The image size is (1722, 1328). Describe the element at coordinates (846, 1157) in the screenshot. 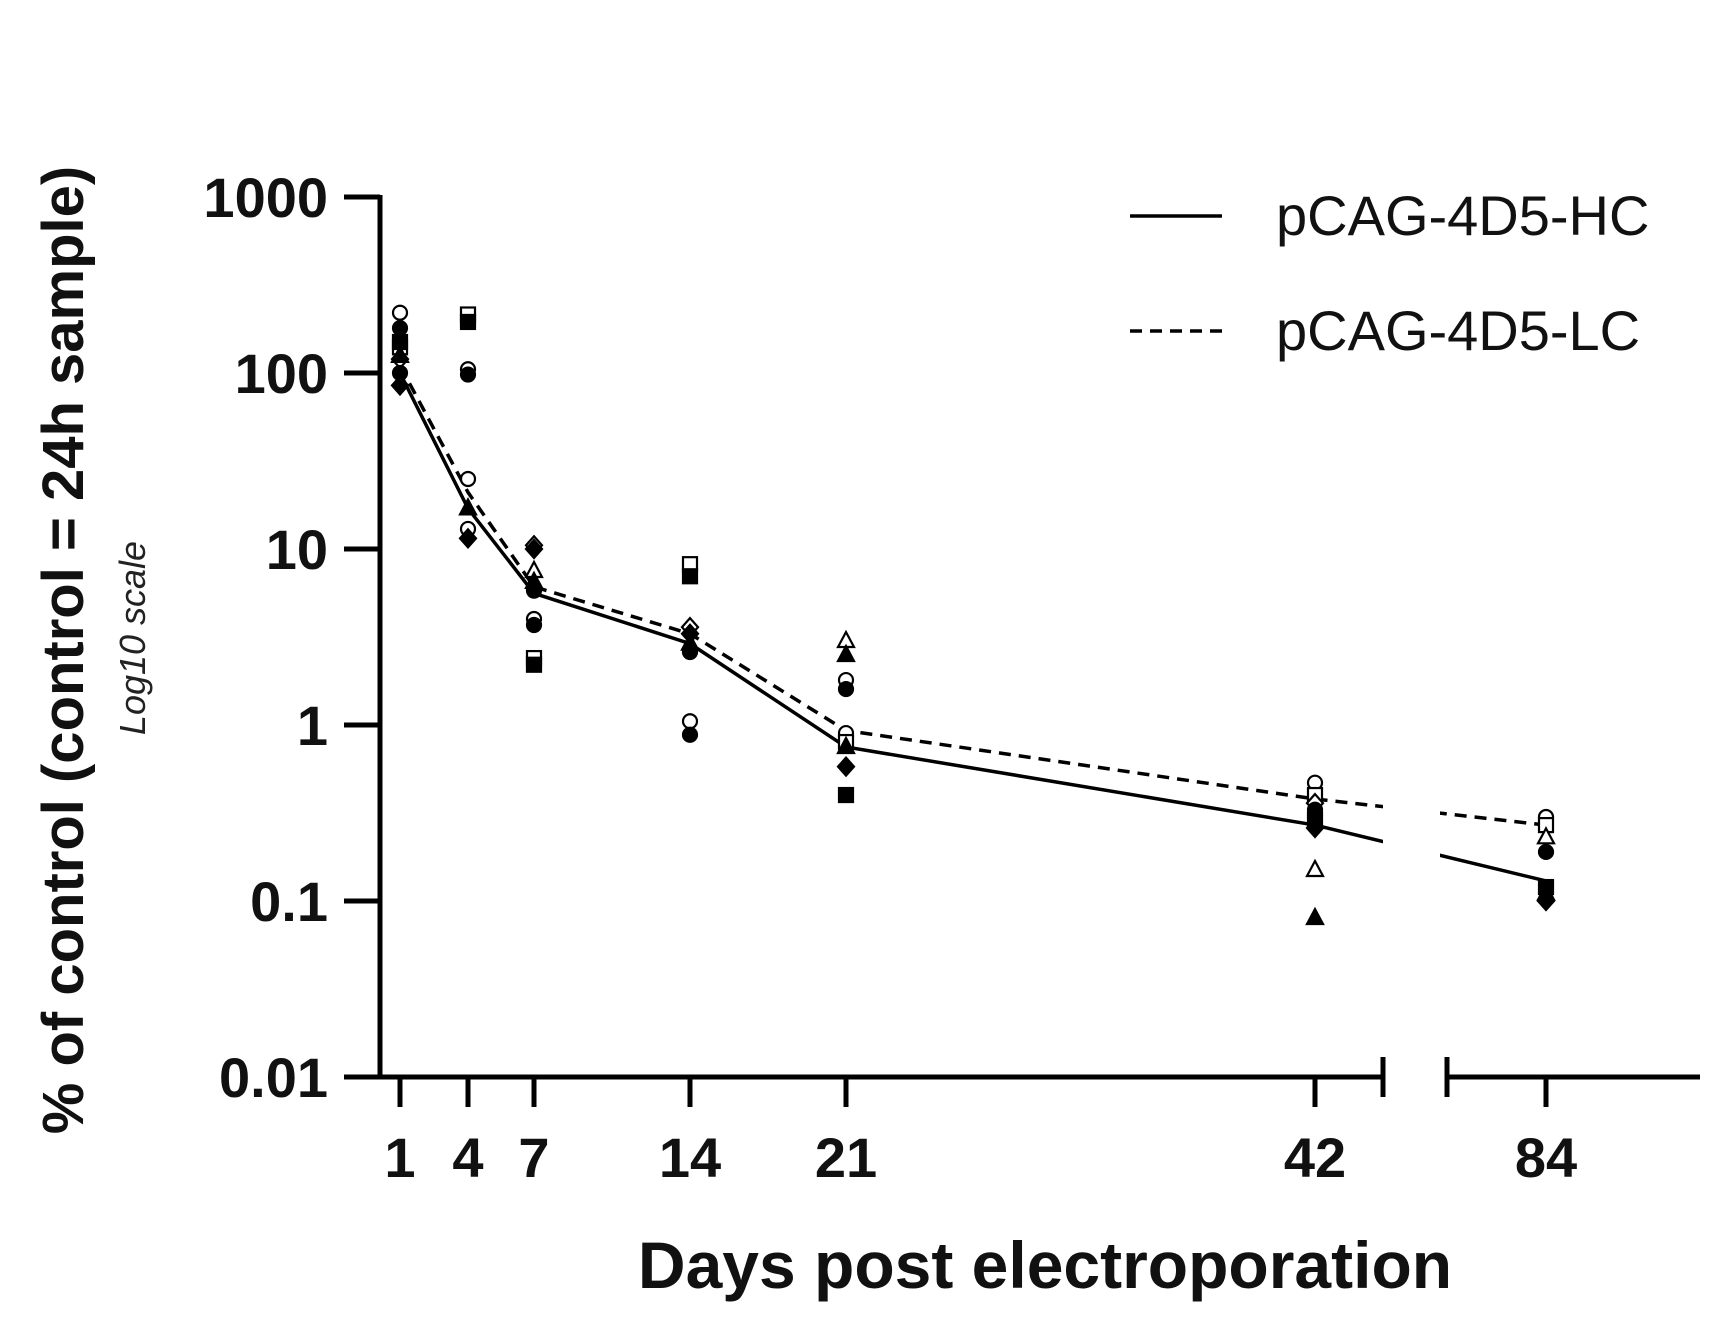

I see `x-tick-label: 21` at that location.